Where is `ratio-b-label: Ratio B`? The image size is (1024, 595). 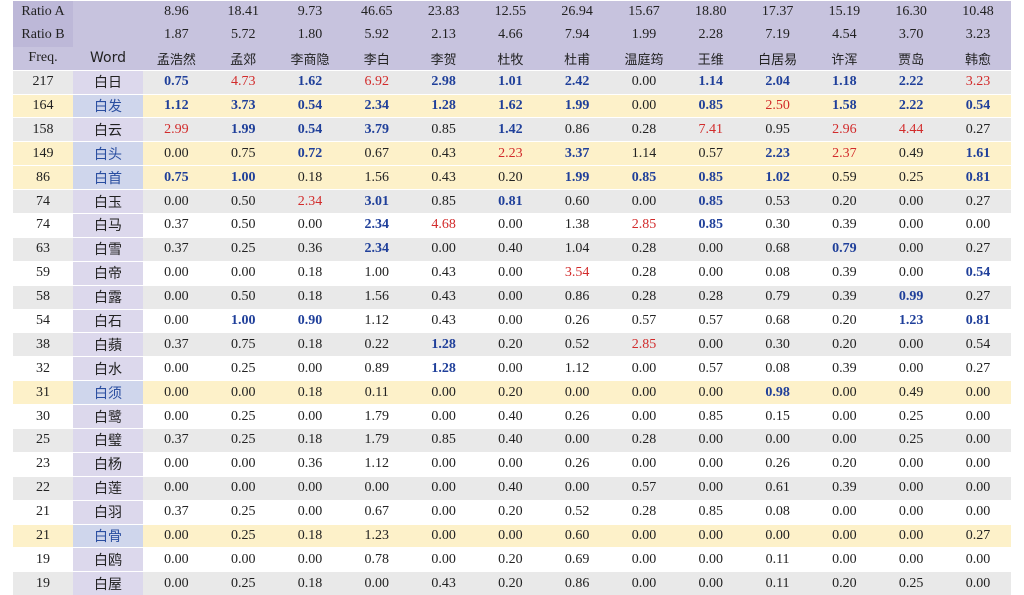
ratio-b-label: Ratio B is located at coordinates (43, 35).